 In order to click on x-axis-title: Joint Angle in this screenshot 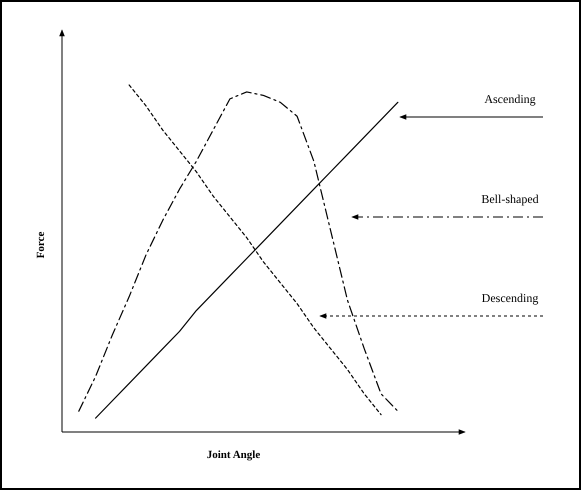, I will do `click(233, 455)`.